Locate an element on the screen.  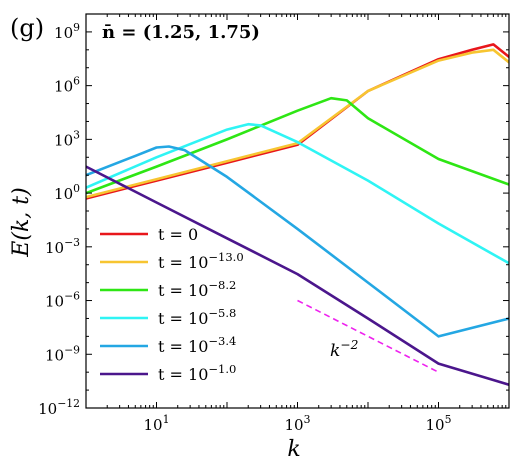
legend-label-1: t = 0 is located at coordinates (178, 234).